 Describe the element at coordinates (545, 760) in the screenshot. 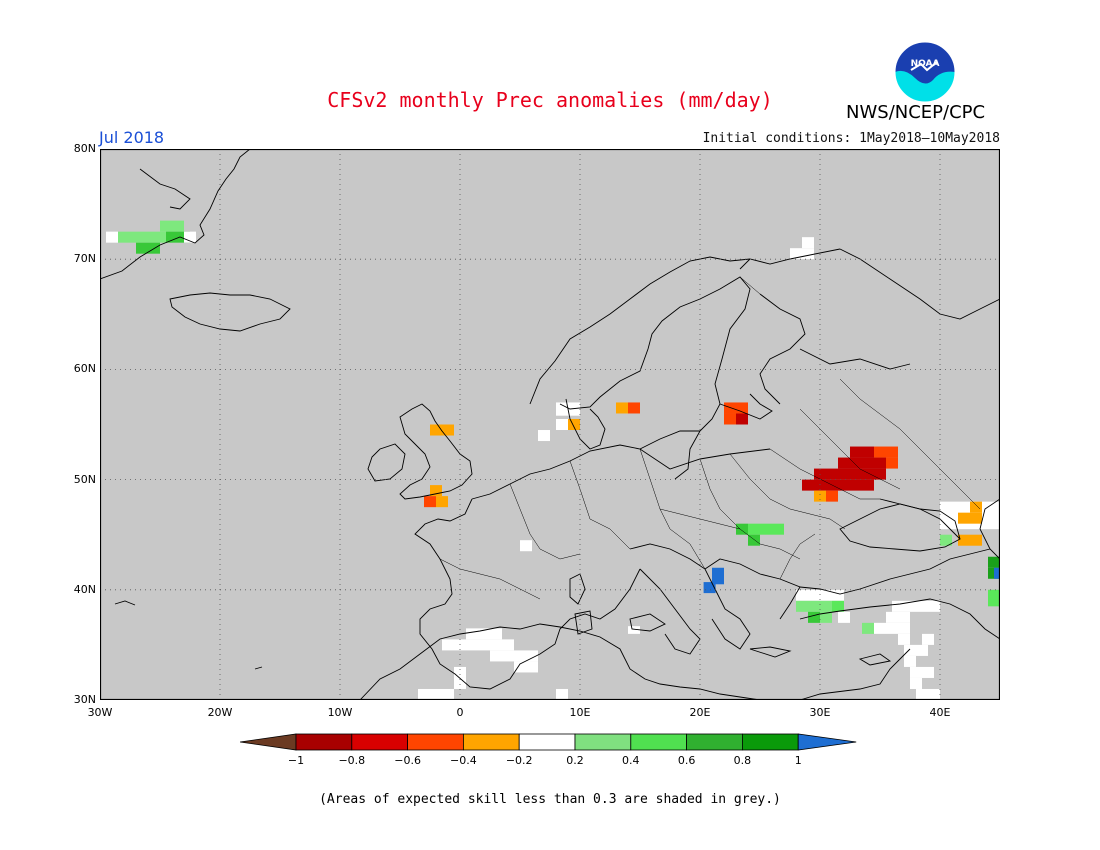

I see `colorbar-labels: −1 −0.8 −0.6 −0.4 −0.2 0.2 0.4 0.6 0.8 1` at that location.